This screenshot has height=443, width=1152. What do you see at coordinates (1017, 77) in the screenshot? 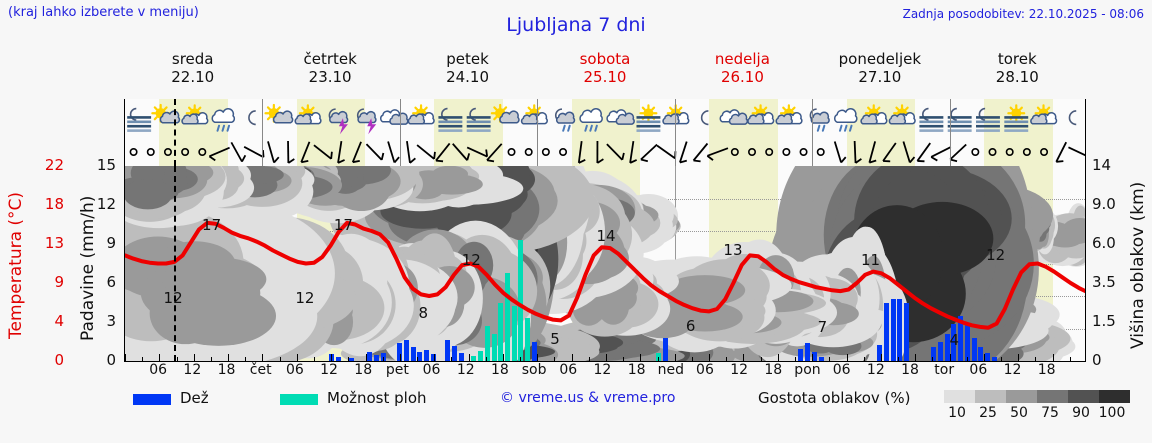
I see `day-date: 28.10` at bounding box center [1017, 77].